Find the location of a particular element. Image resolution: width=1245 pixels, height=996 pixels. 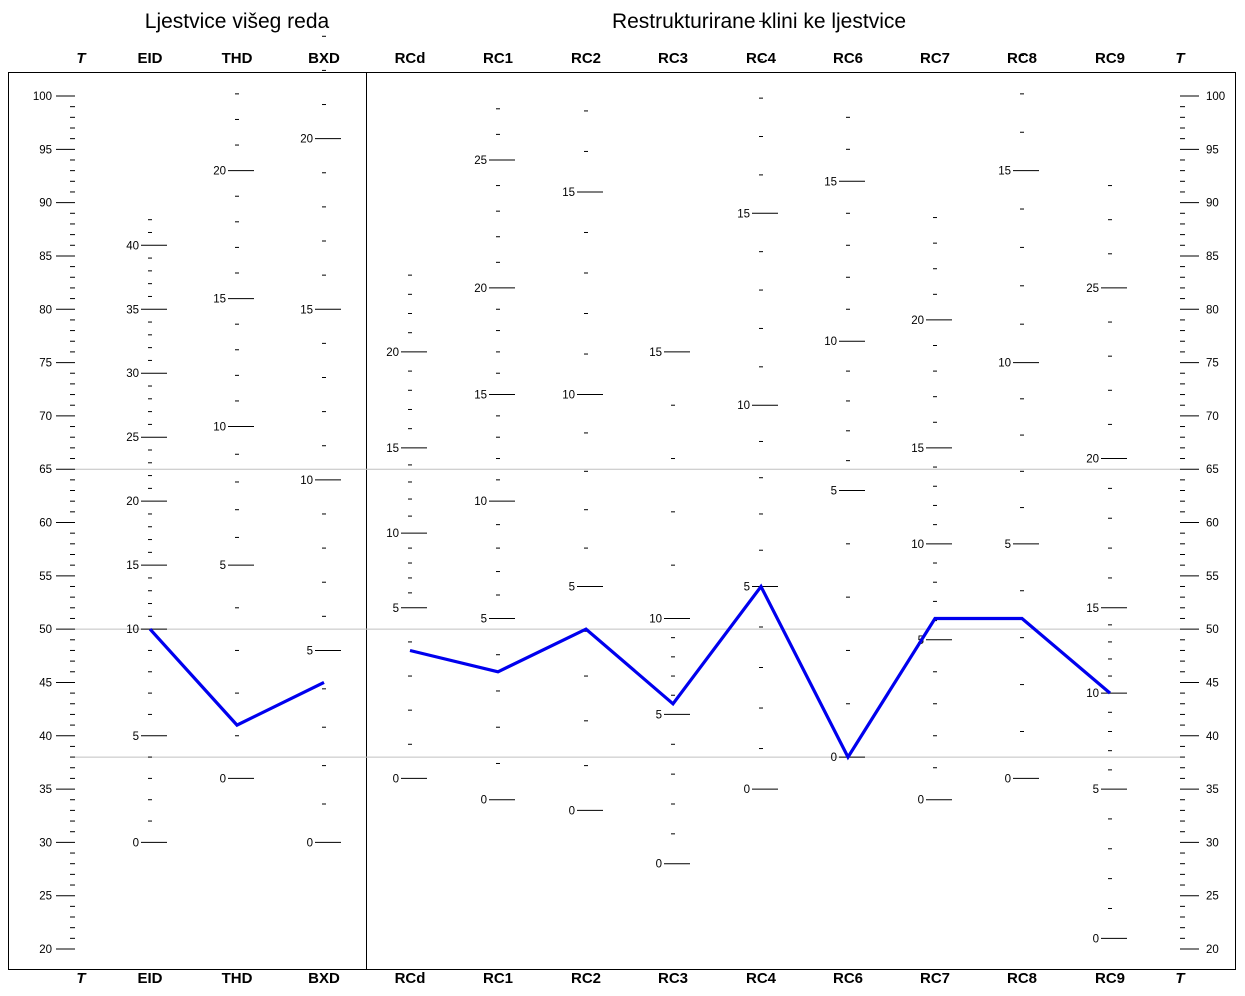

column-header-rc3-top: RC3 is located at coordinates (673, 58).